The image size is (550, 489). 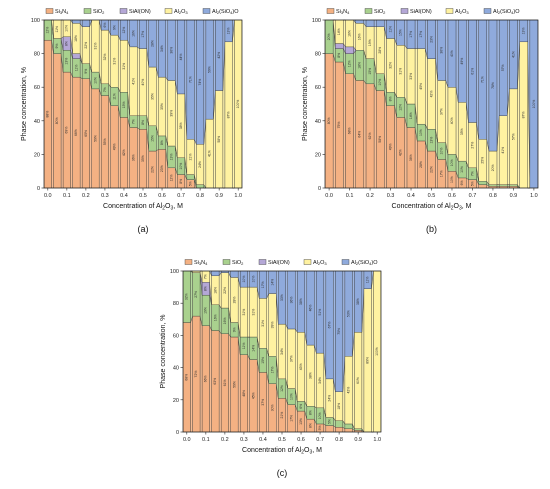 What do you see at coordinates (482, 186) in the screenshot?
I see `bar-segment-Si3N4` at bounding box center [482, 186].